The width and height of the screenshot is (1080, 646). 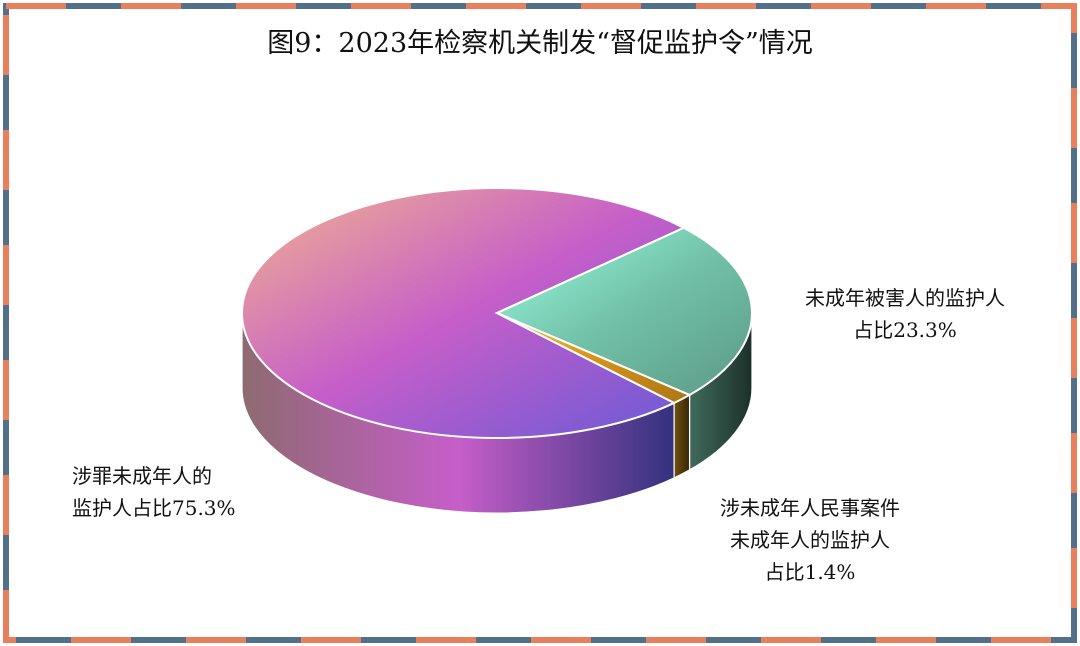 I want to click on slice-label: 涉罪未成年人的监护人占比75.3%, so click(x=154, y=492).